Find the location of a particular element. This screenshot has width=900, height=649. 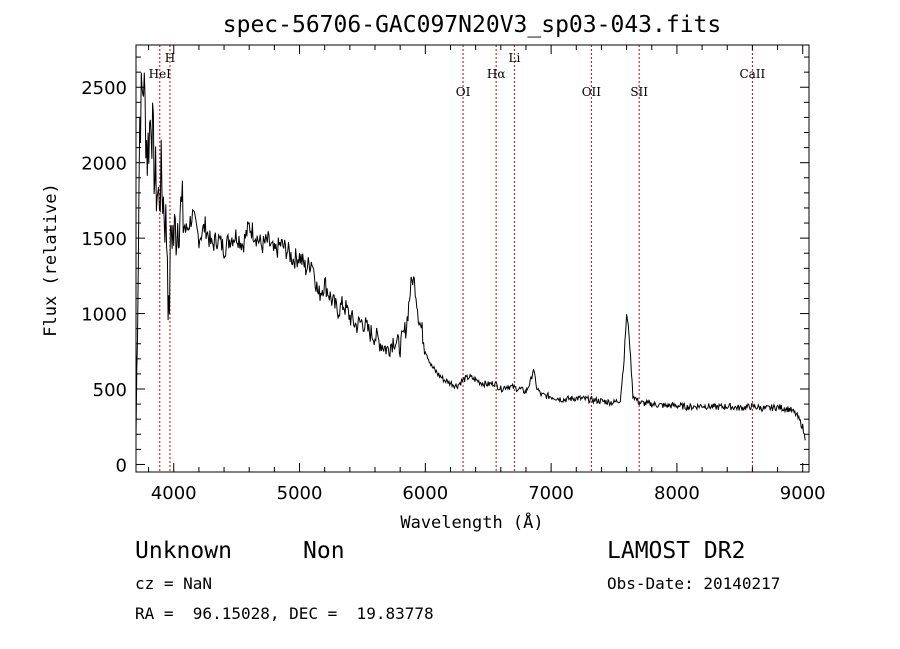

spectral-line-label: OII is located at coordinates (592, 92).